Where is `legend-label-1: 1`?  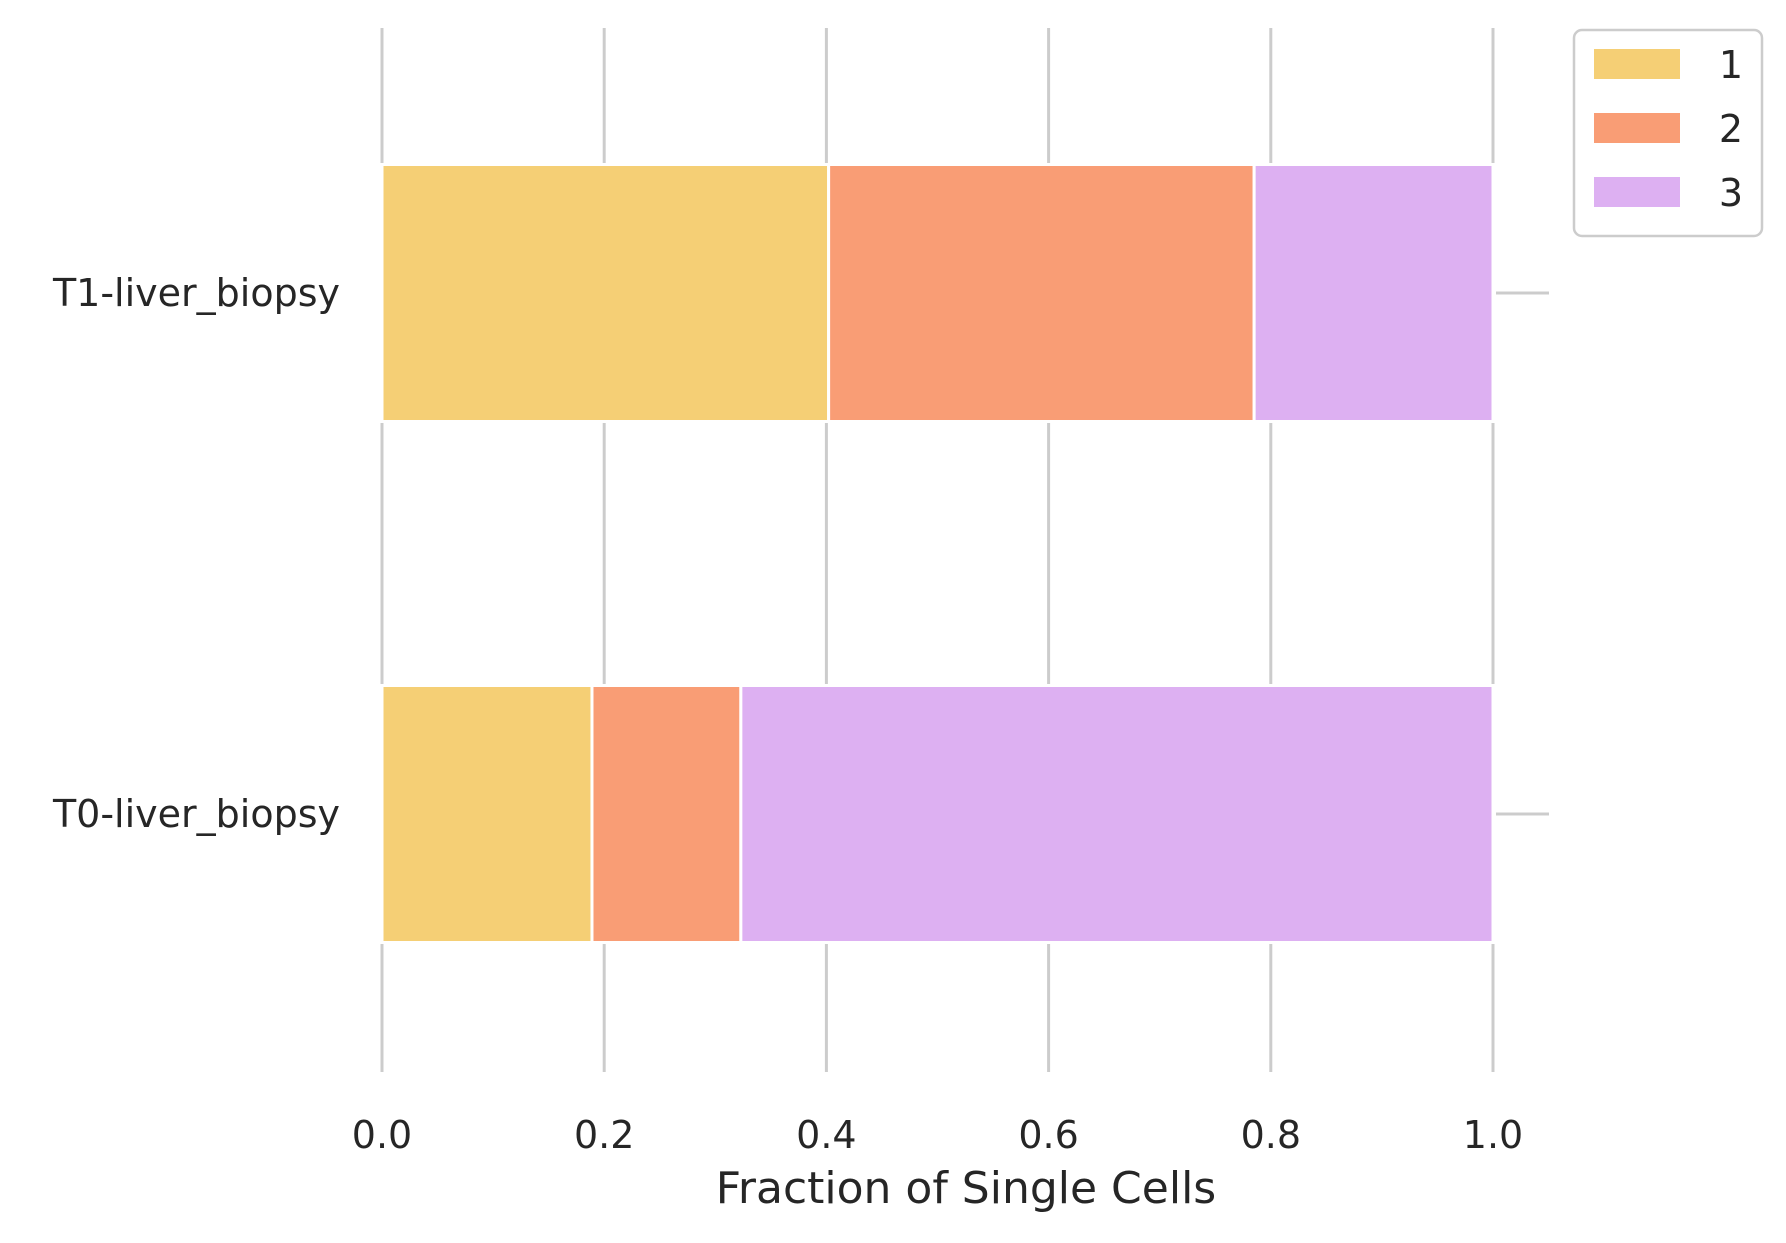 legend-label-1: 1 is located at coordinates (1731, 65).